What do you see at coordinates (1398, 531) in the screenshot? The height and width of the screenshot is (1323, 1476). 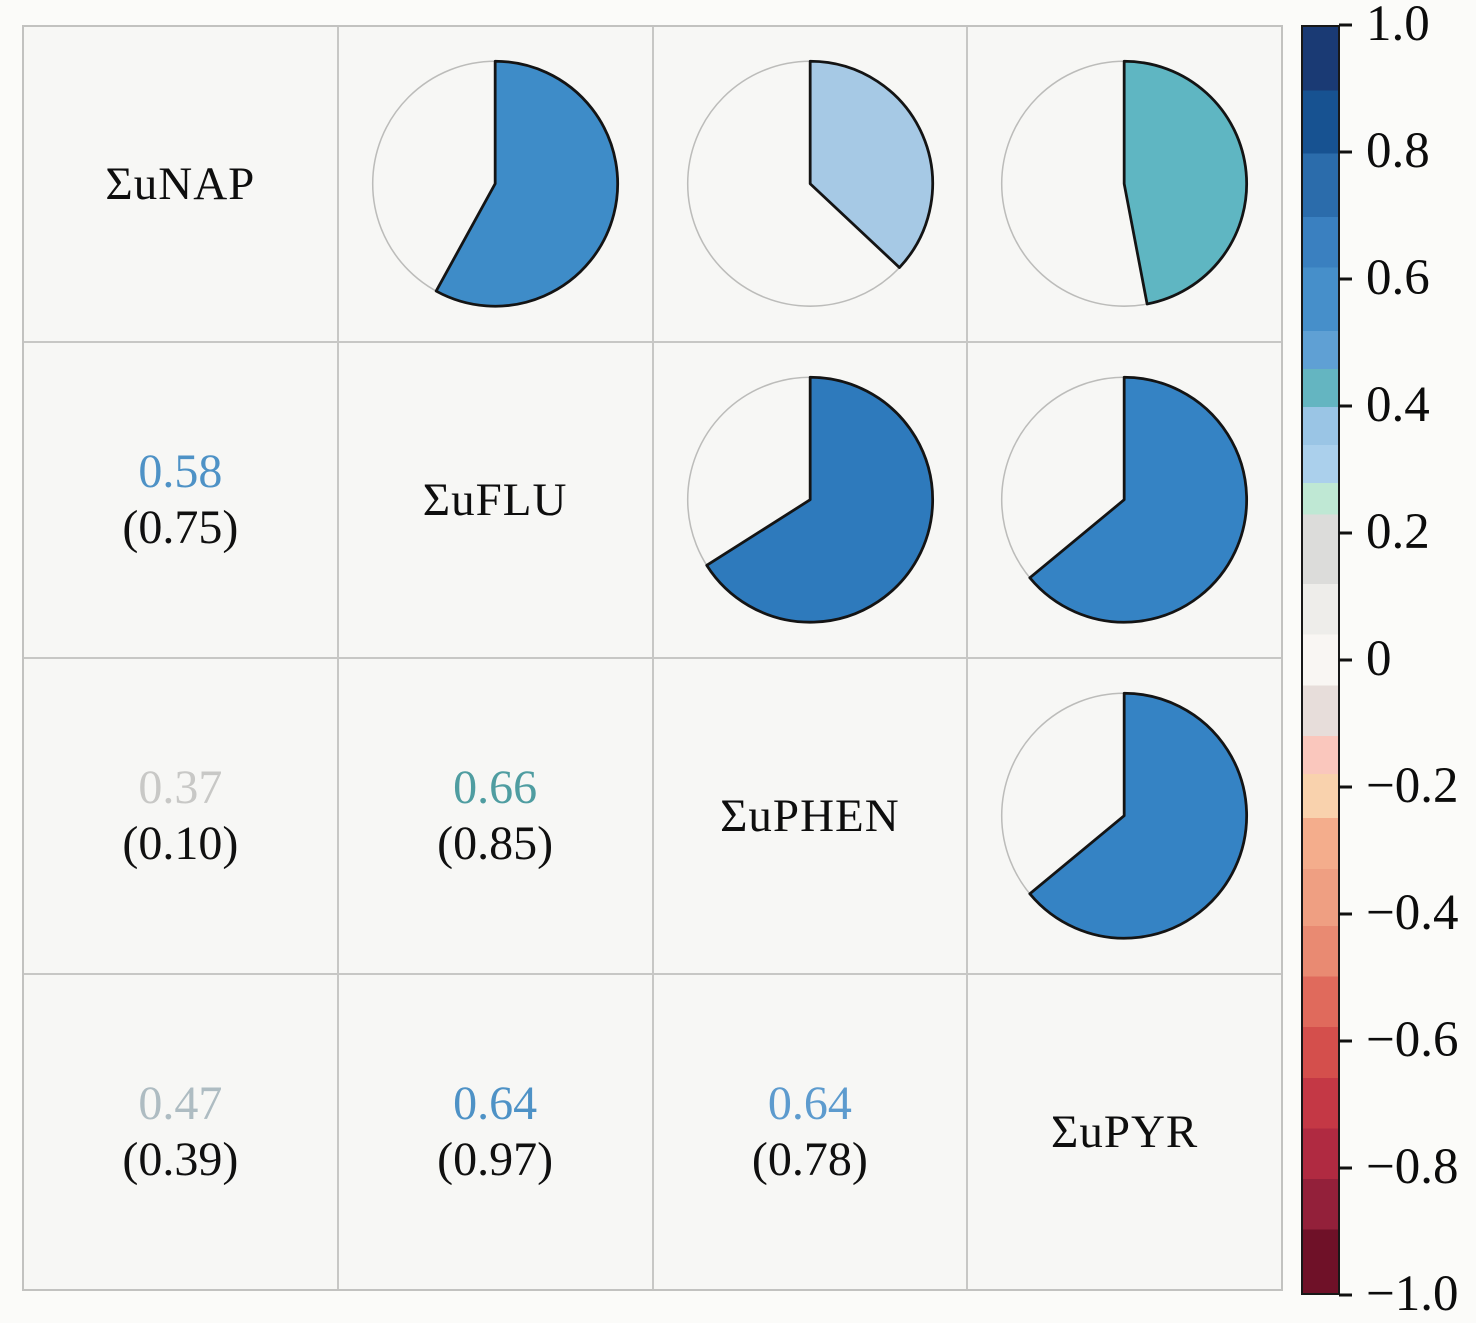 I see `colorbar-tick-label: 0.2` at bounding box center [1398, 531].